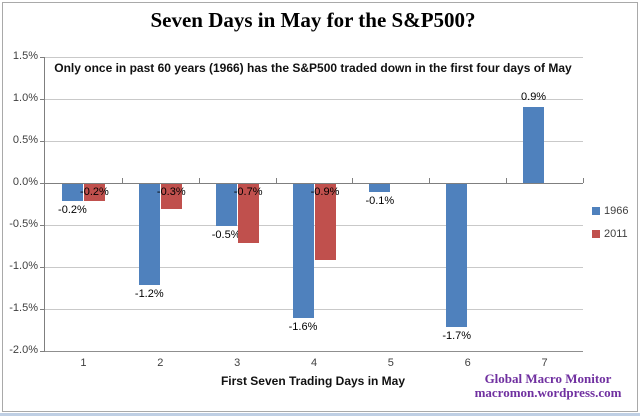  I want to click on data-label-2011-day3: -0.7%, so click(248, 192).